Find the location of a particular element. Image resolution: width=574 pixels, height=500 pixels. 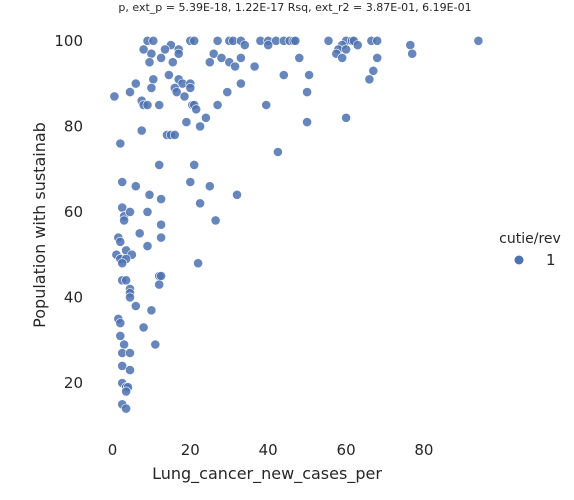

y-tick-labels: 20 40 60 80 100 is located at coordinates (68, 212).